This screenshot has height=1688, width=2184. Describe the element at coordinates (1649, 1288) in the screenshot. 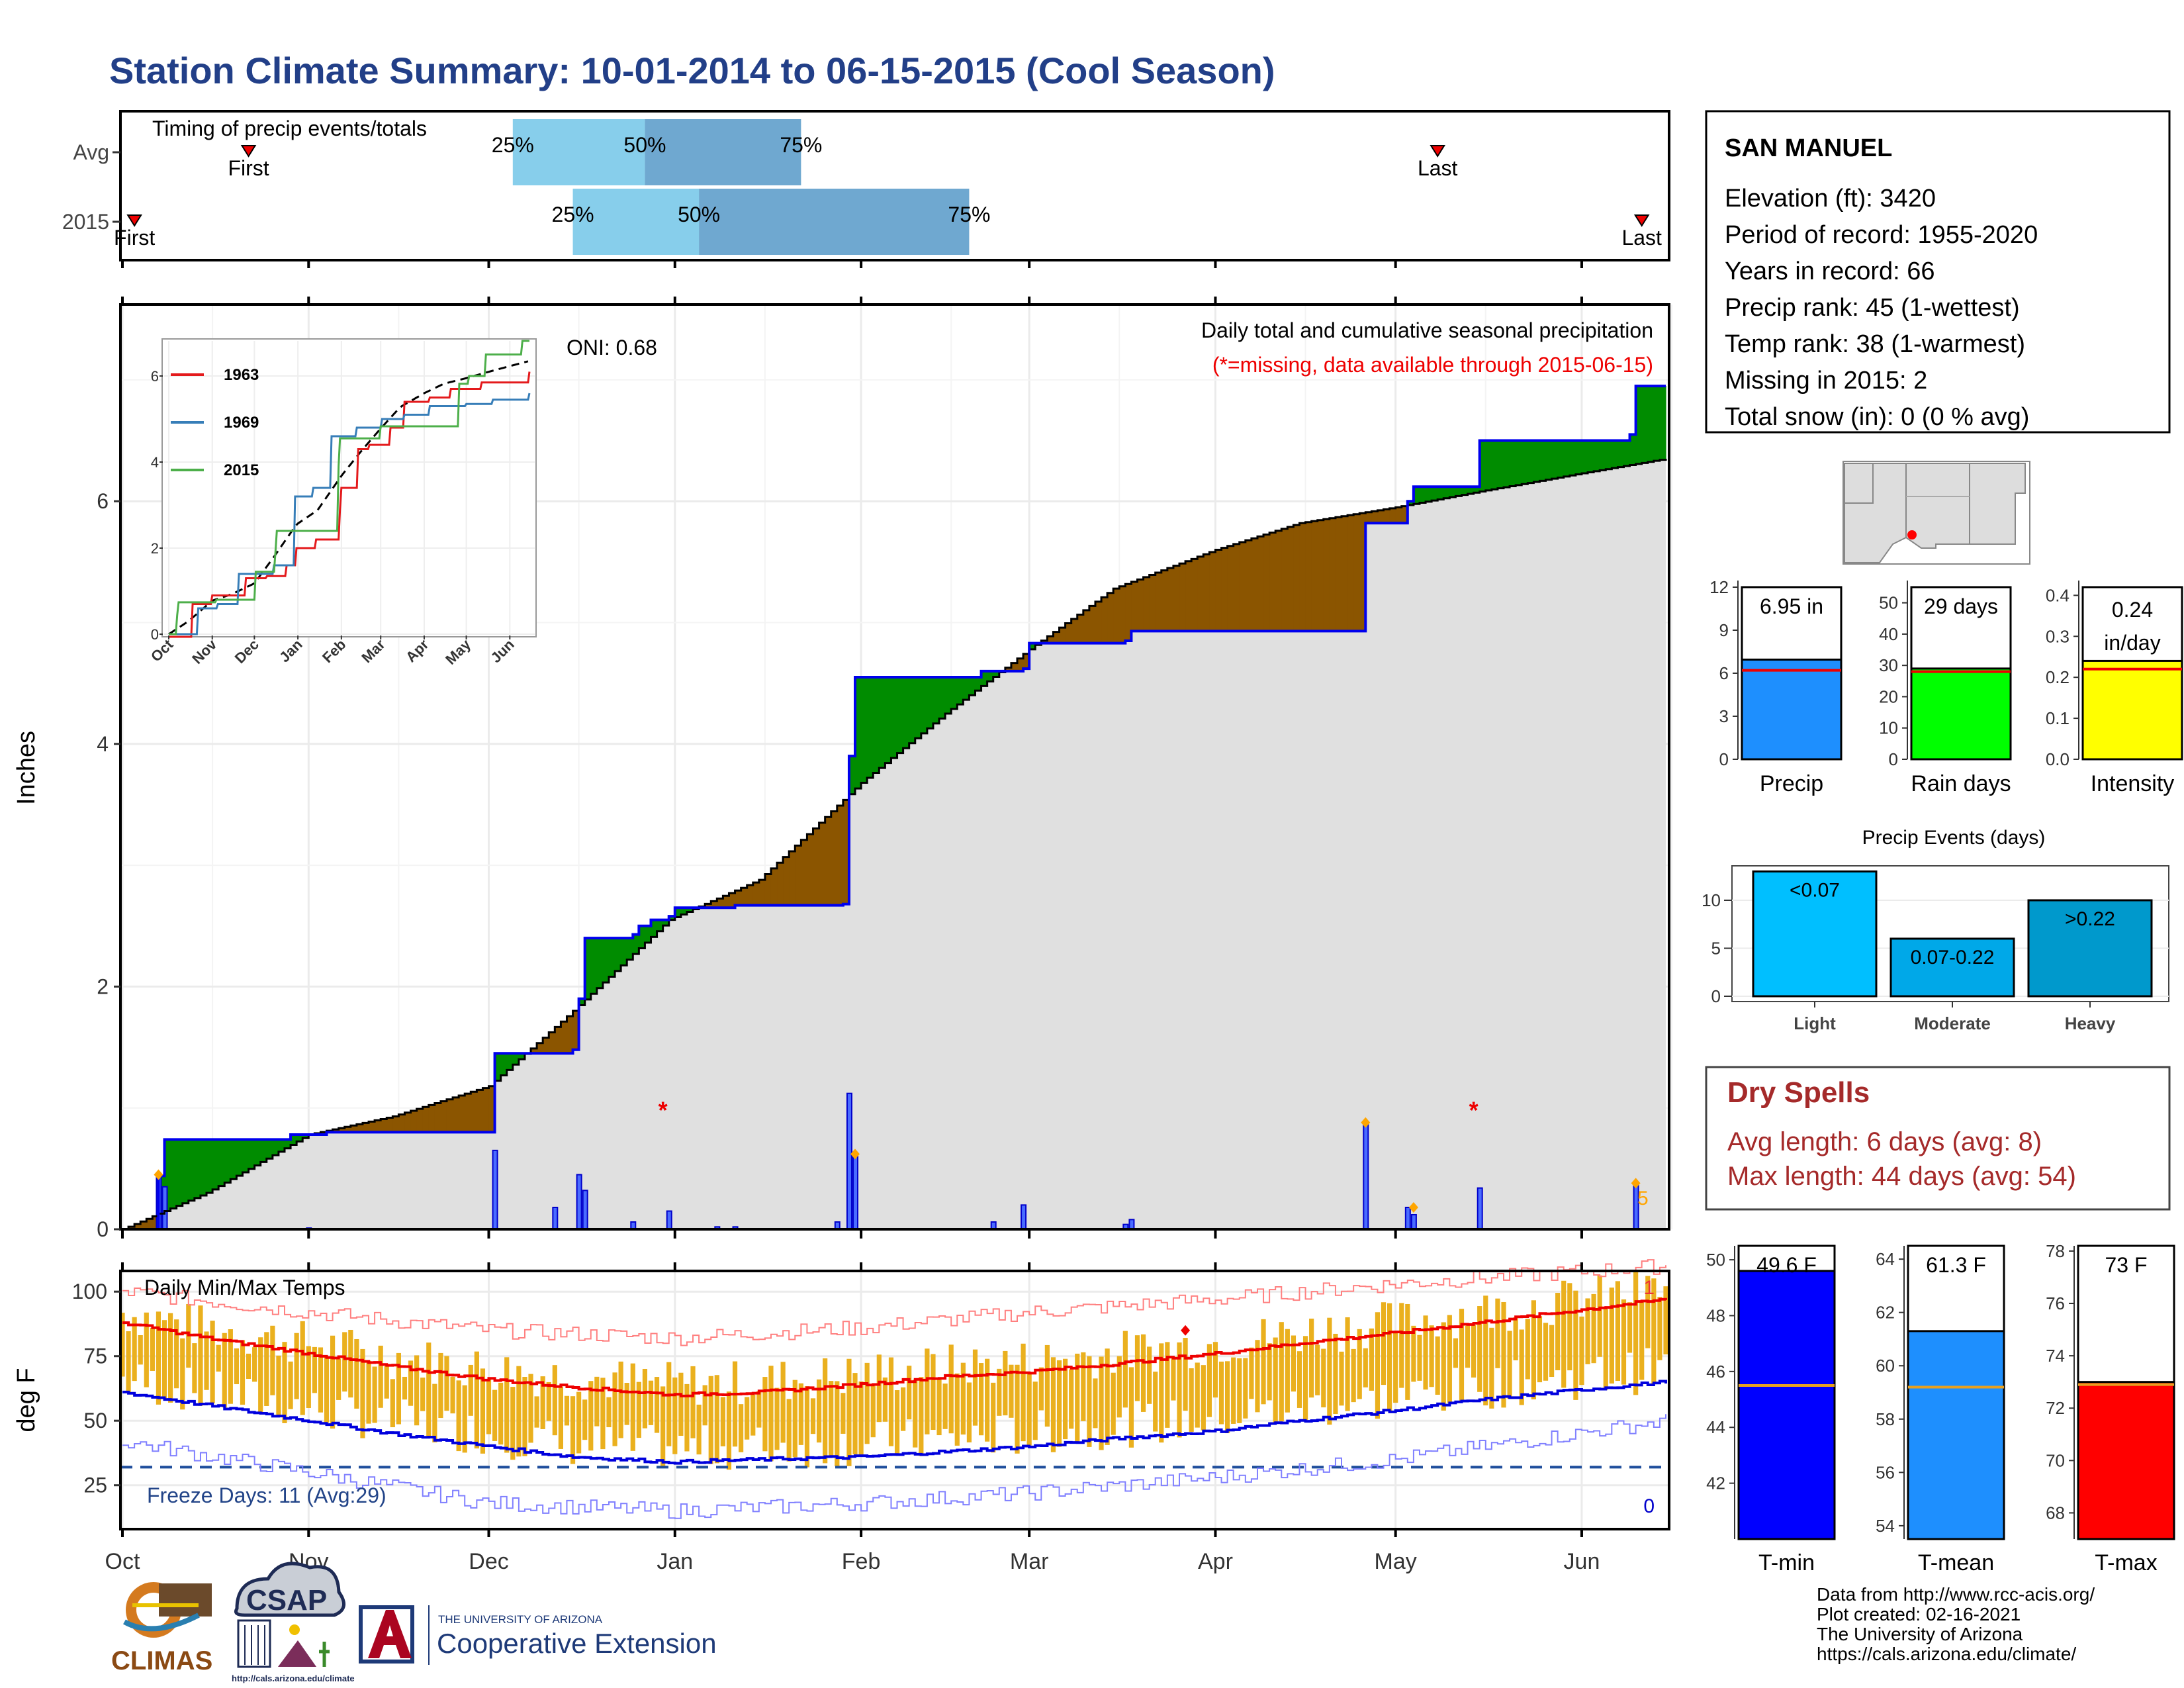

I see `temp-count-top: 1` at that location.